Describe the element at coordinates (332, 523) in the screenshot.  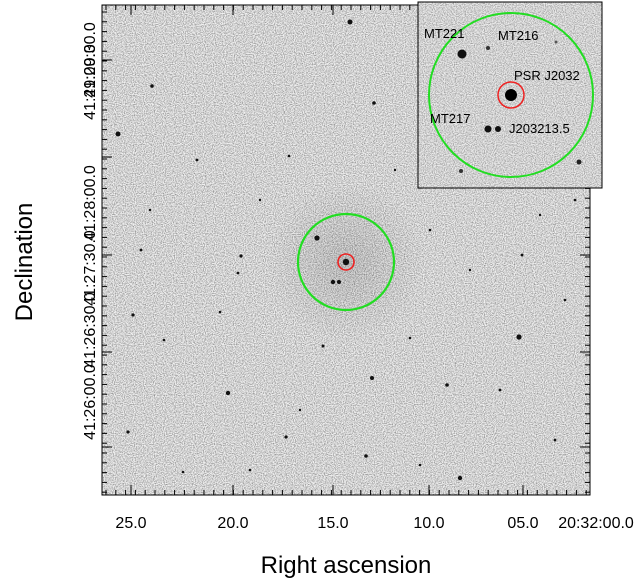
I see `ra-tick-label: 15.0` at that location.